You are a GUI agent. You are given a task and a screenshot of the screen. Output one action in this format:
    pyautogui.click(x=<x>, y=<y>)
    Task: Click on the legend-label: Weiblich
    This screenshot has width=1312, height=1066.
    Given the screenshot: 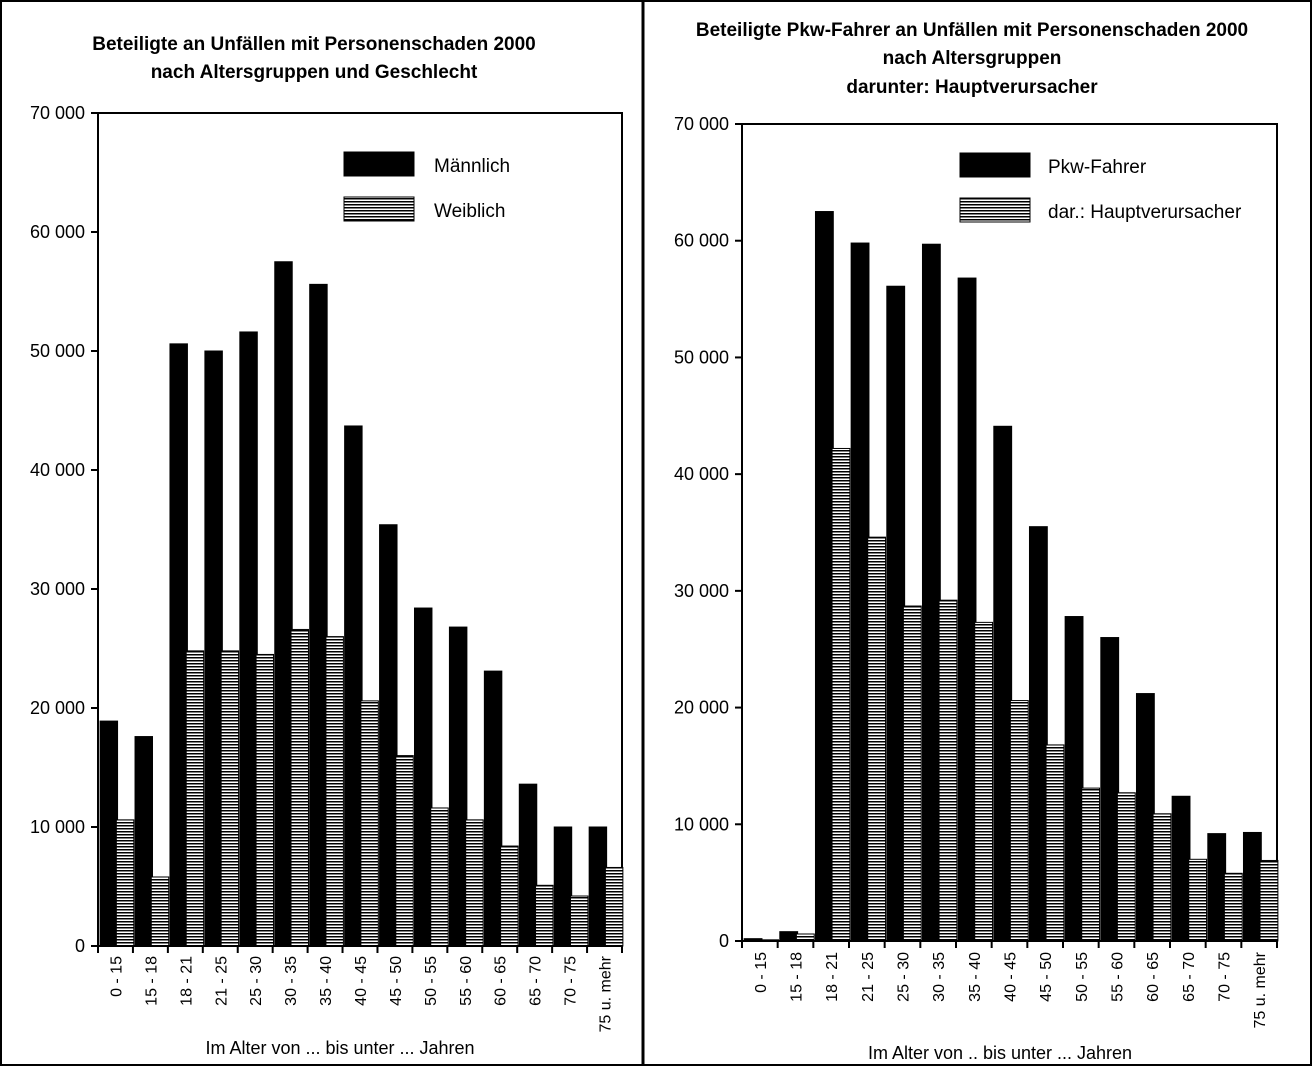 What is the action you would take?
    pyautogui.click(x=469, y=211)
    